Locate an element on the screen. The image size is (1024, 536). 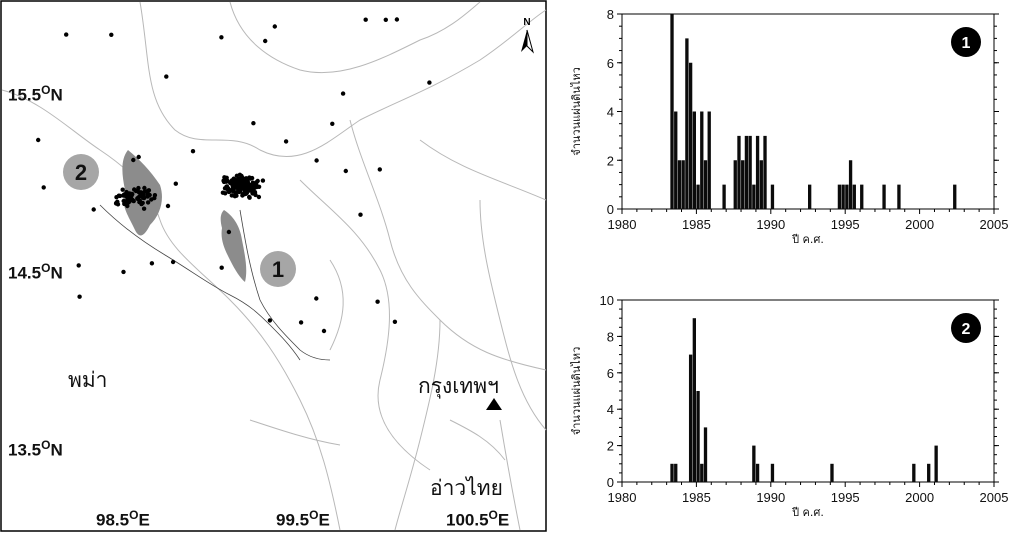
place-myanmar: พม่า is located at coordinates (88, 380).